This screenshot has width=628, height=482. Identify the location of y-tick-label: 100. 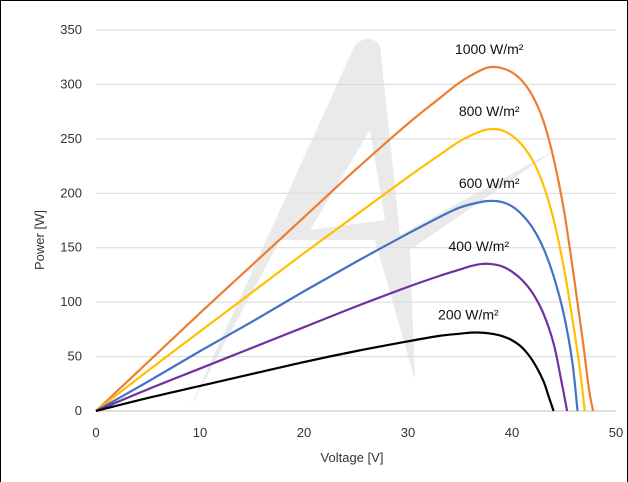
(71, 301).